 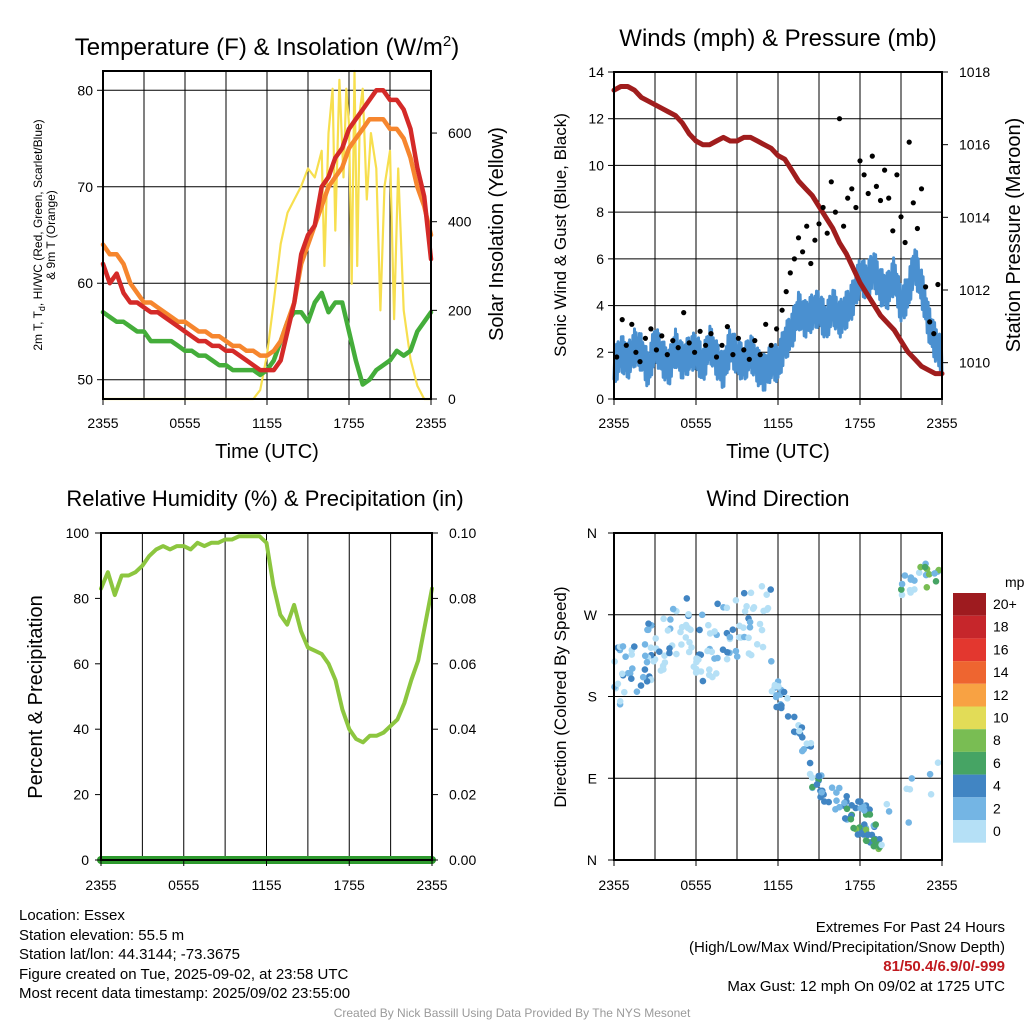 What do you see at coordinates (592, 533) in the screenshot?
I see `direction-ytick-label: N` at bounding box center [592, 533].